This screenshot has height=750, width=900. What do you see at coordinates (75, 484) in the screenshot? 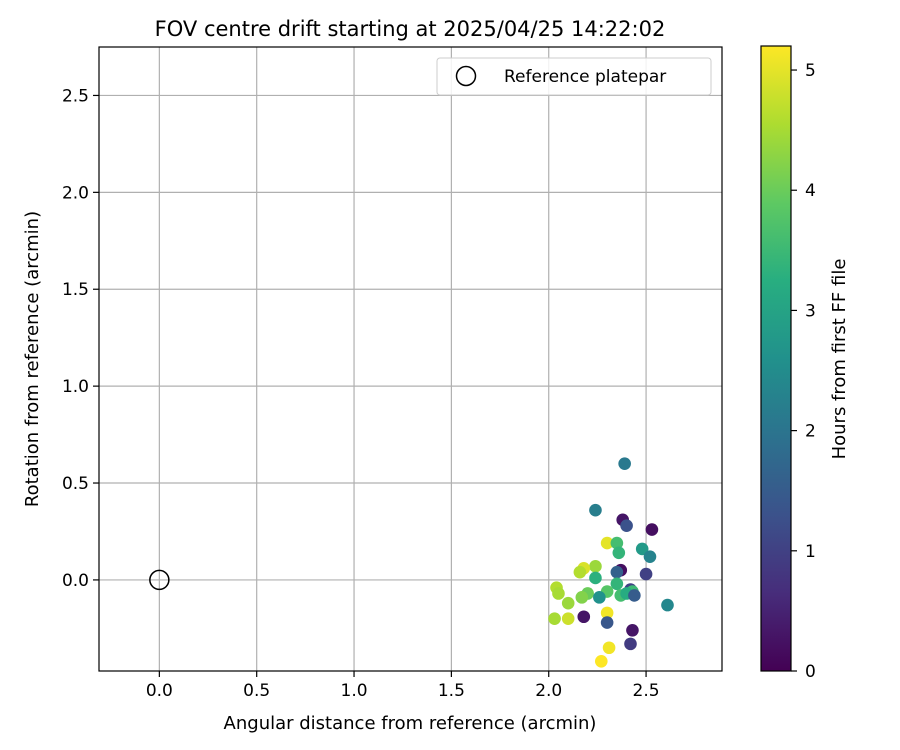
I see `y-tick-label: 0.5` at bounding box center [75, 484].